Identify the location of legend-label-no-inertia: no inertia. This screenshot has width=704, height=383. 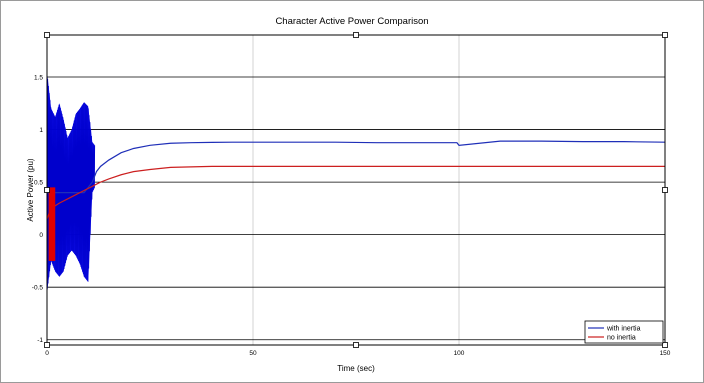
(621, 338).